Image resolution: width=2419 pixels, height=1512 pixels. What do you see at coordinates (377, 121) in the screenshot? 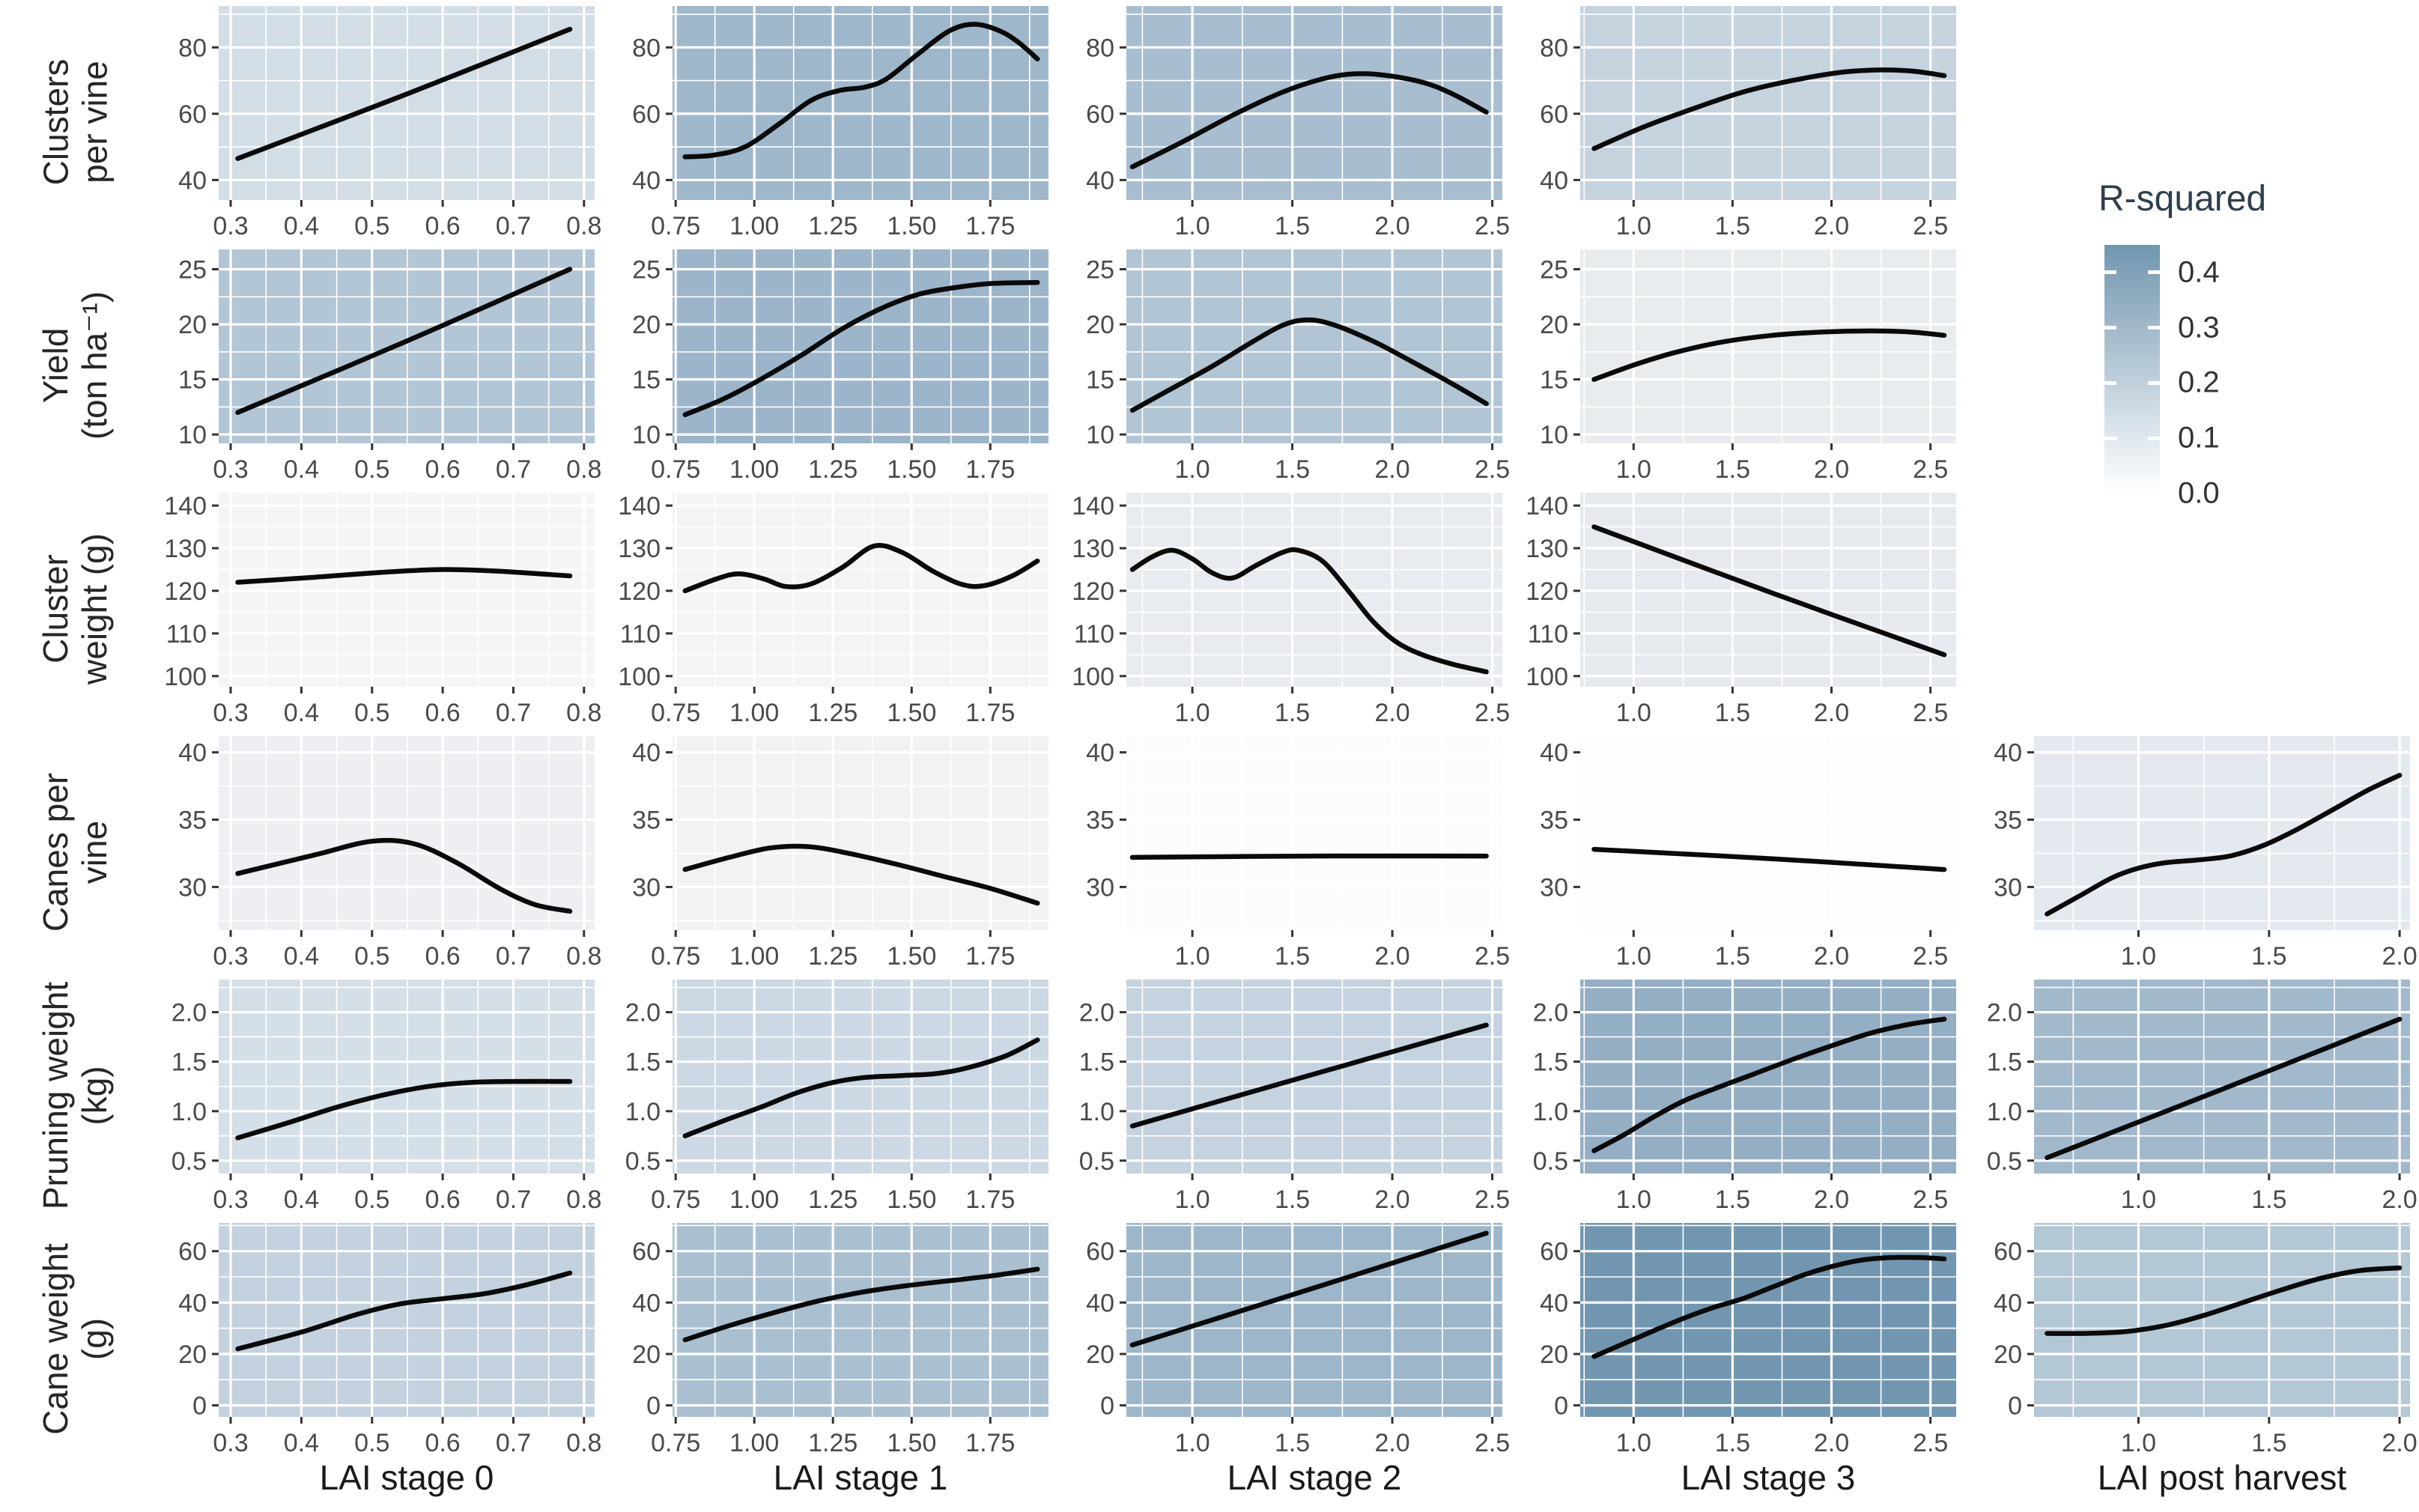
I see `panel-cell-r0-c0: 0.3 0.4 0.5 0.6 0.7 0.8 40 60 80` at bounding box center [377, 121].